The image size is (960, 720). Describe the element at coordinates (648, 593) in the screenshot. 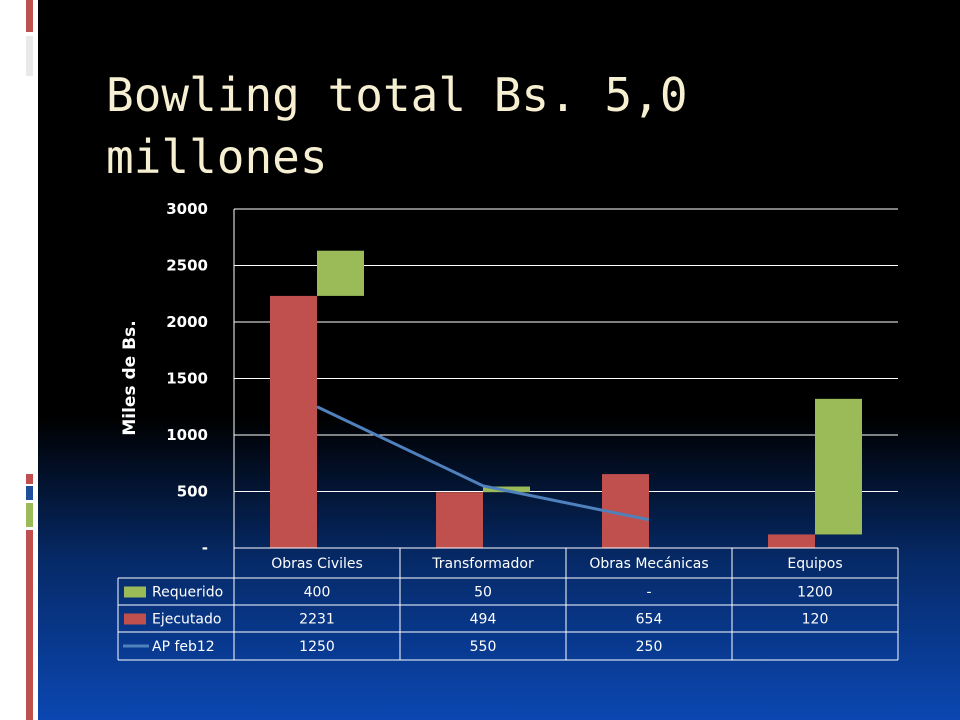

I see `table-value: -` at that location.